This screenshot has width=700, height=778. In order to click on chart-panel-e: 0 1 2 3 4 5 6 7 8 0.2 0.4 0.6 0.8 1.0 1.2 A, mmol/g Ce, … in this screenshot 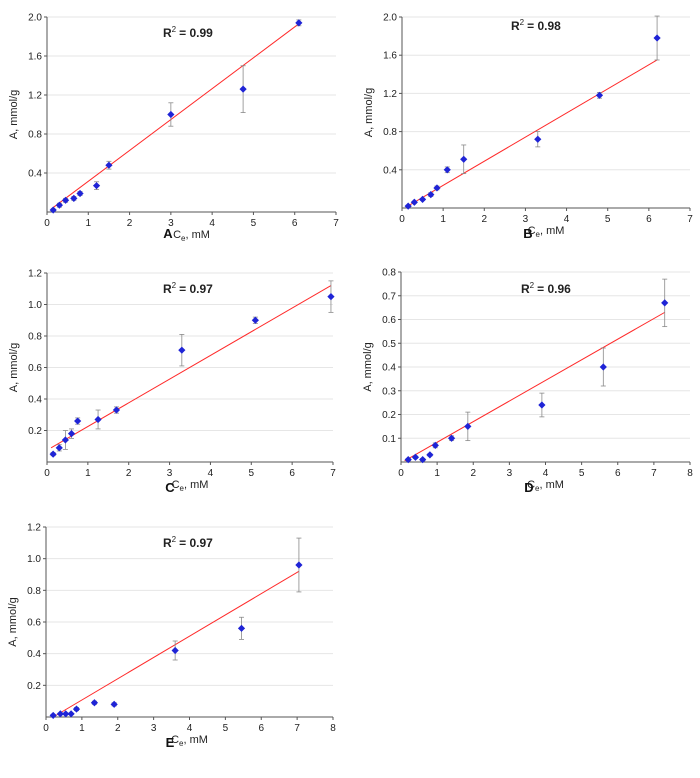, I will do `click(171, 637)`.